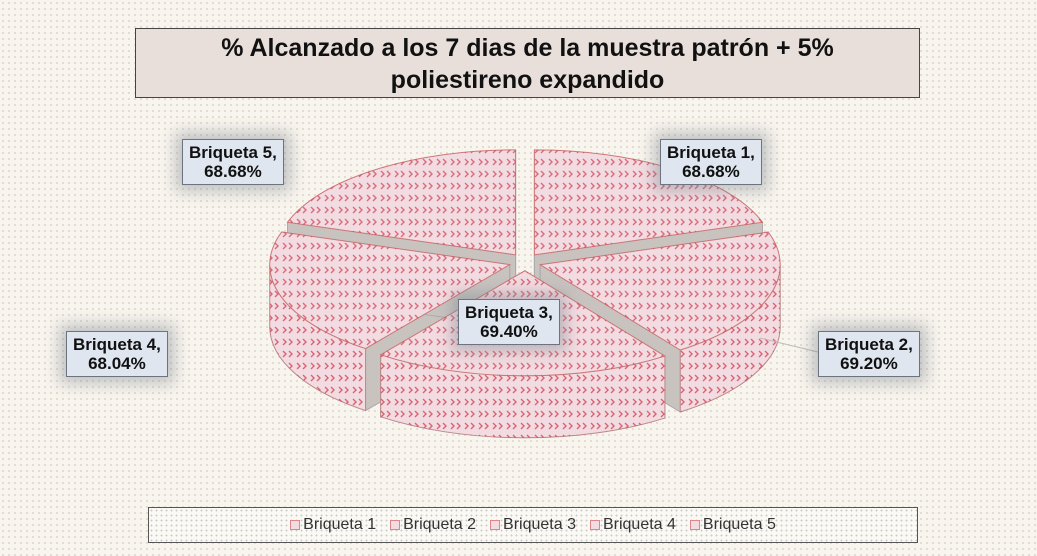 The height and width of the screenshot is (556, 1037). Describe the element at coordinates (869, 354) in the screenshot. I see `data-label: Briqueta 2, 69.20%` at that location.